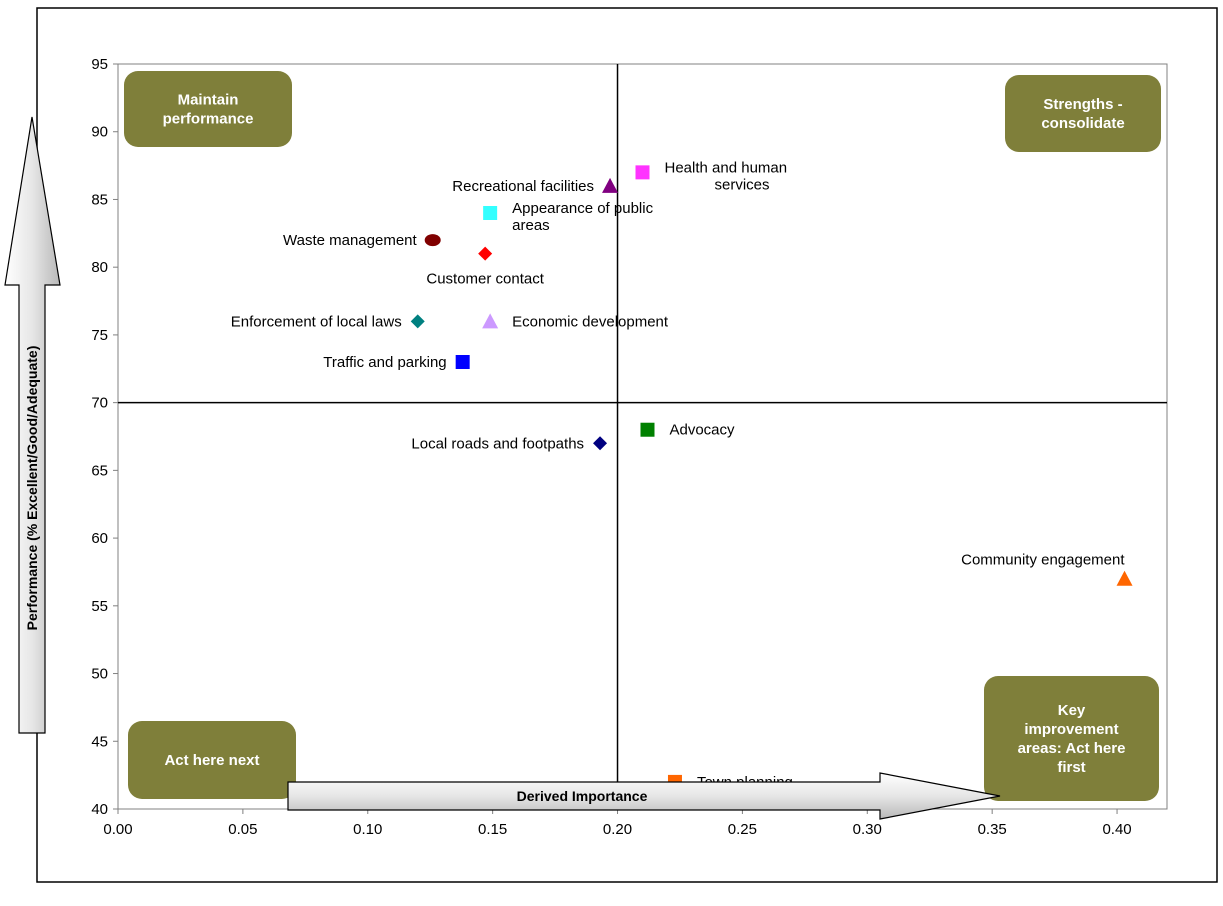  Describe the element at coordinates (99, 335) in the screenshot. I see `y-tick-label: 75` at that location.